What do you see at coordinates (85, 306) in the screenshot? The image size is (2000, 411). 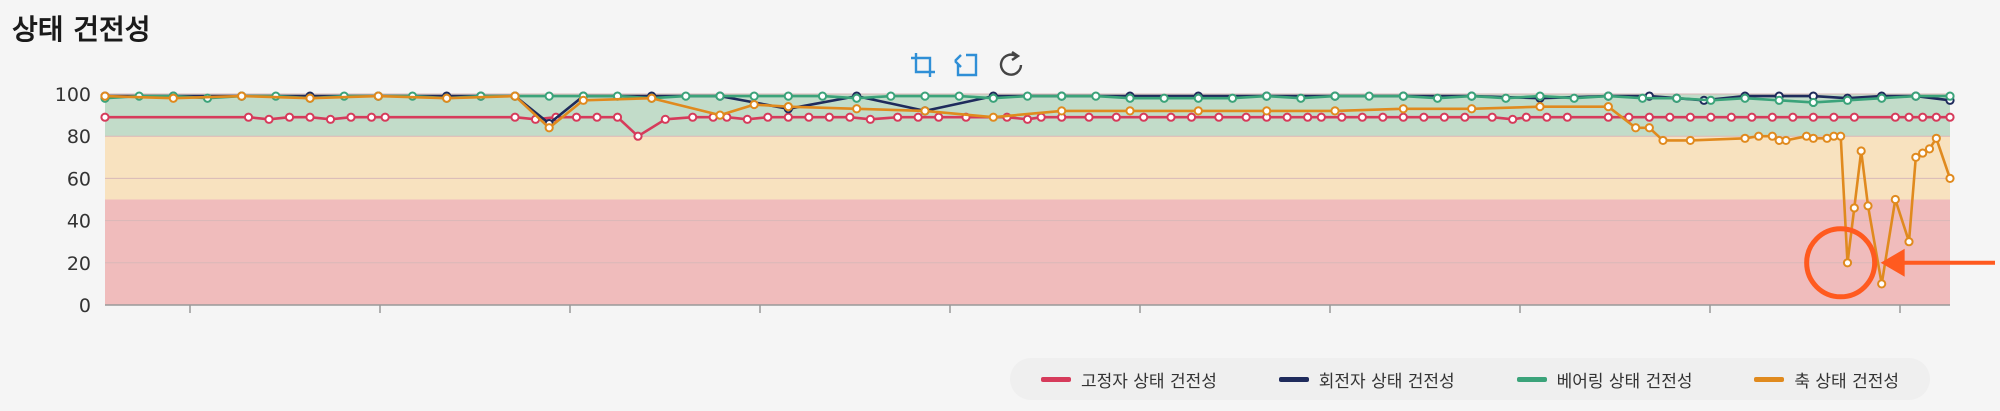 I see `y-tick-label: 0` at bounding box center [85, 306].